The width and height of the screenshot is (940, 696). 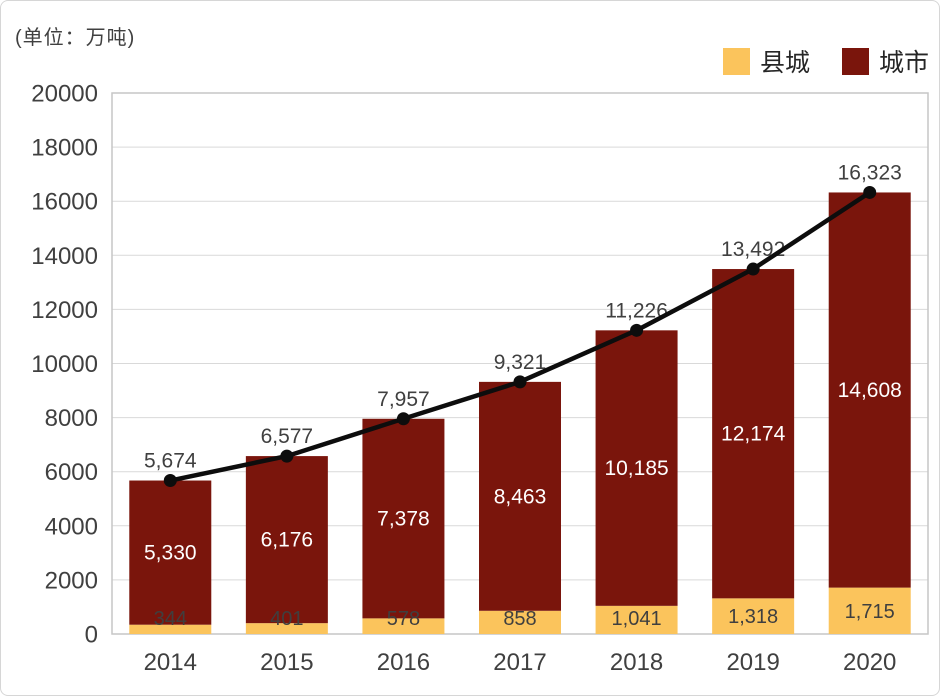 What do you see at coordinates (403, 399) in the screenshot?
I see `total-value-label: 7,957` at bounding box center [403, 399].